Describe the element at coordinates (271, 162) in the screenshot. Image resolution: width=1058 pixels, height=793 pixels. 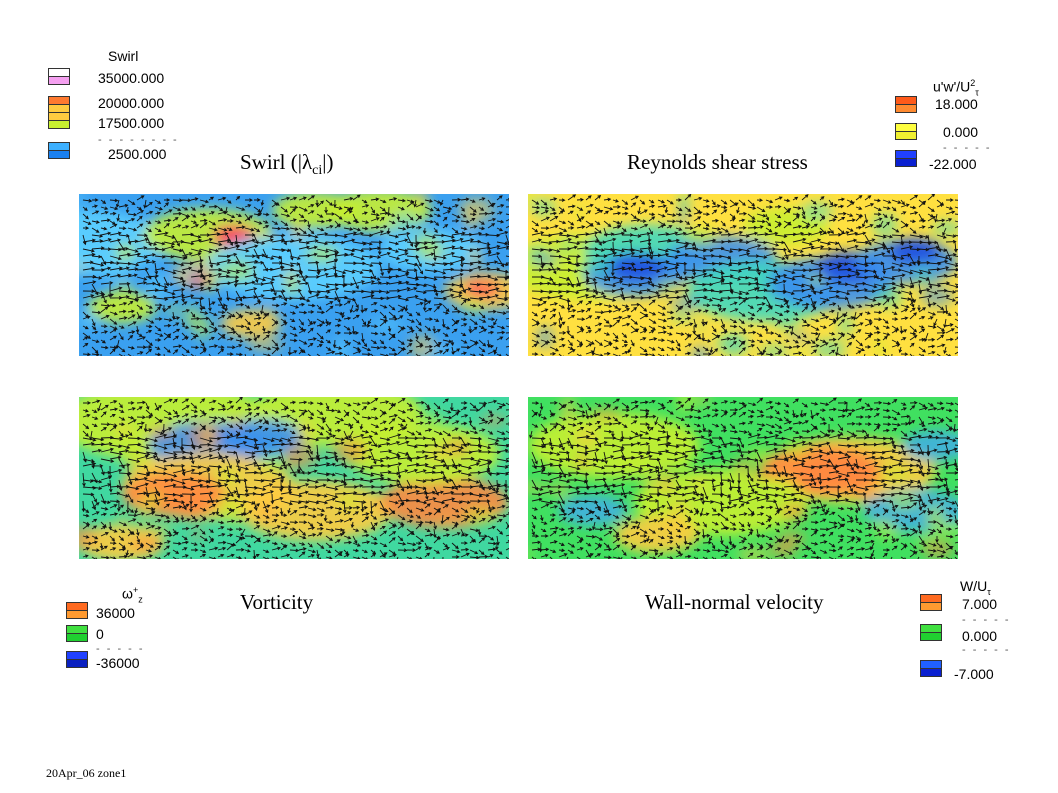
I see `swirl-title-prefix: Swirl (|` at that location.